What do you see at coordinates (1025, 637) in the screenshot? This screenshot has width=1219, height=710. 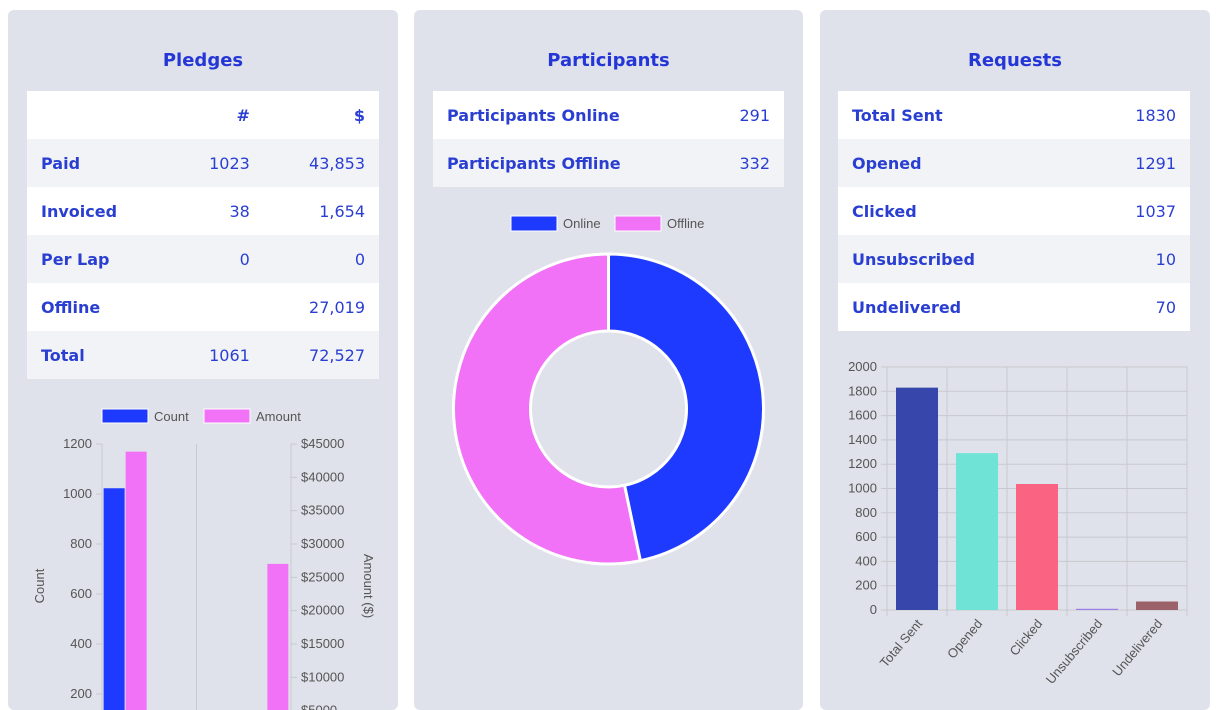 I see `x-tick-label: Clicked` at bounding box center [1025, 637].